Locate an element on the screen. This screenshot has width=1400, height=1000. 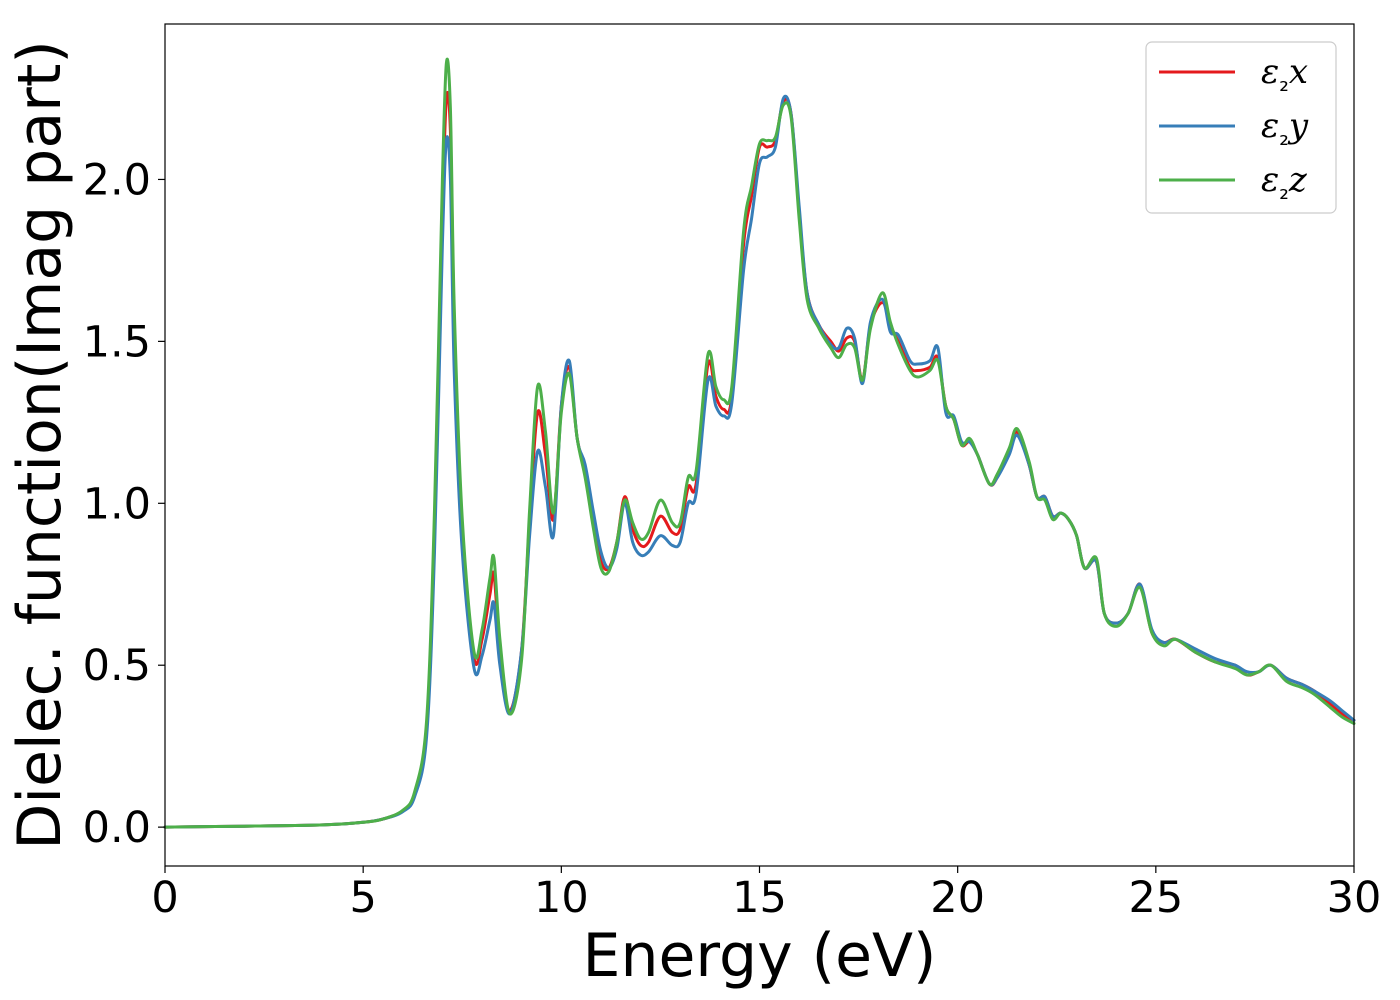
legend-label: ε₂x is located at coordinates (1284, 74).